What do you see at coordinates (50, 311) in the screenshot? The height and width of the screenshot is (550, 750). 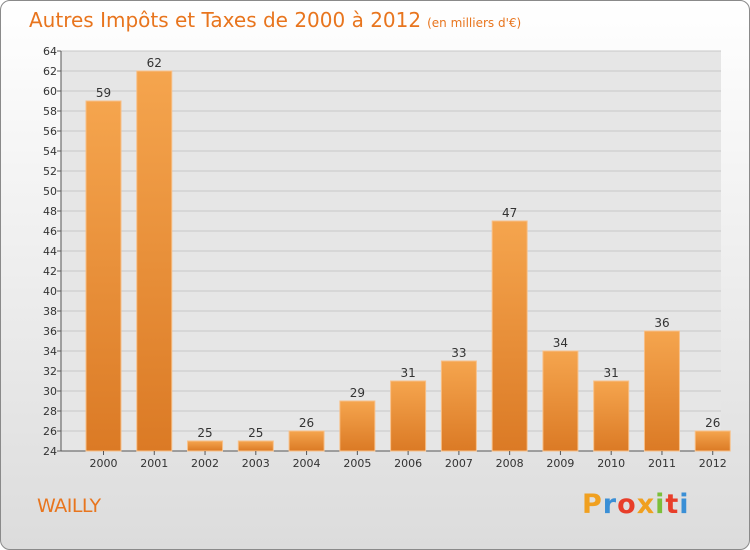 I see `y-tick-label: 38` at bounding box center [50, 311].